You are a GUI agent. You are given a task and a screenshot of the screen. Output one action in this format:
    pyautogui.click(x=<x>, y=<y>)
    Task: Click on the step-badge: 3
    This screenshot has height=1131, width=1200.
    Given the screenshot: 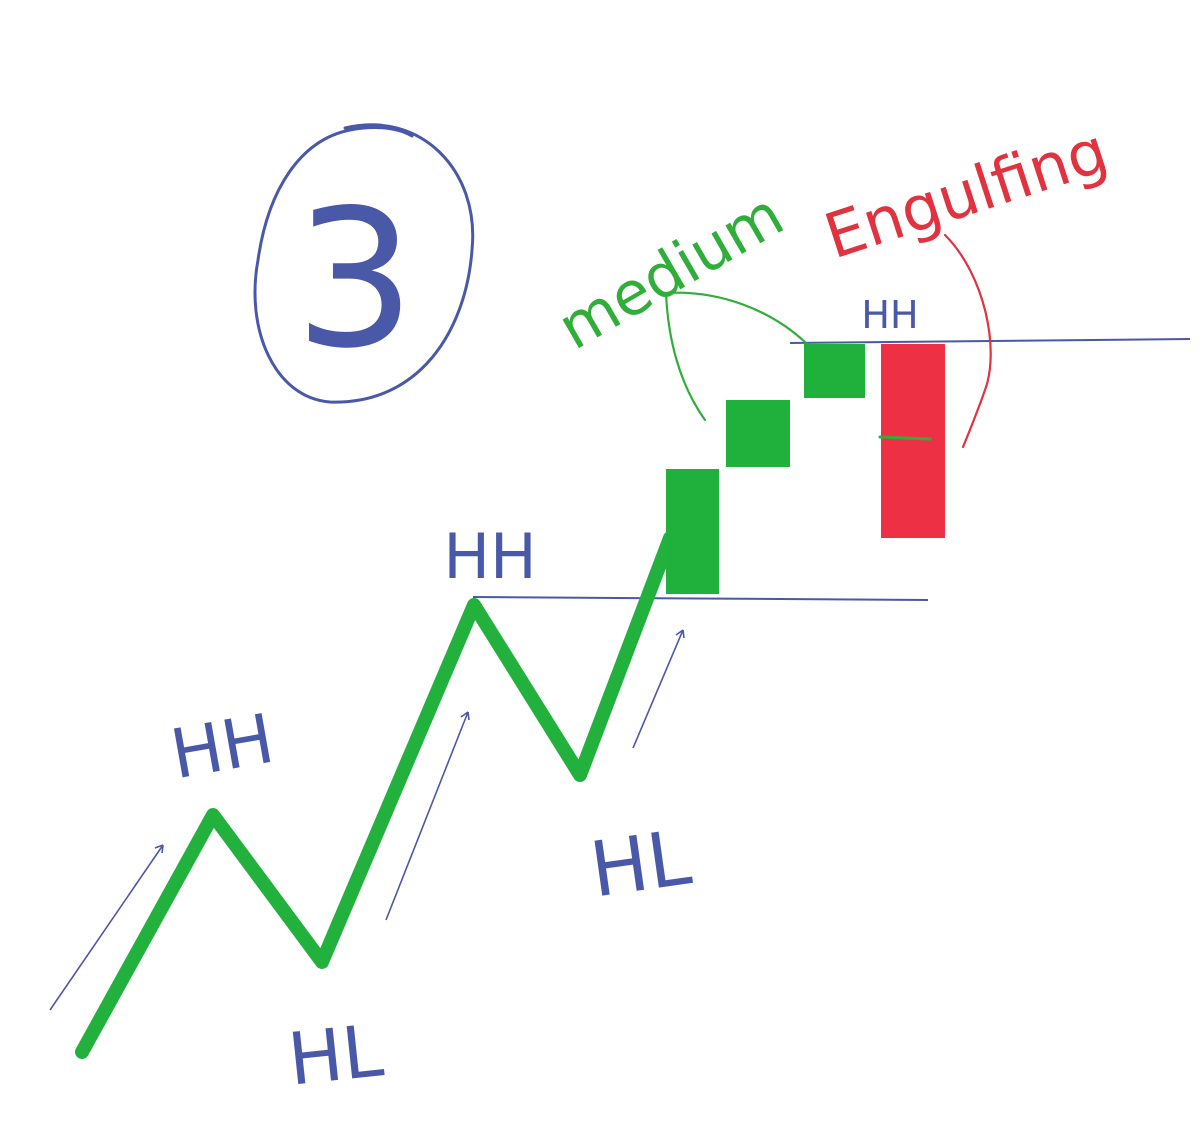 What is the action you would take?
    pyautogui.click(x=364, y=263)
    